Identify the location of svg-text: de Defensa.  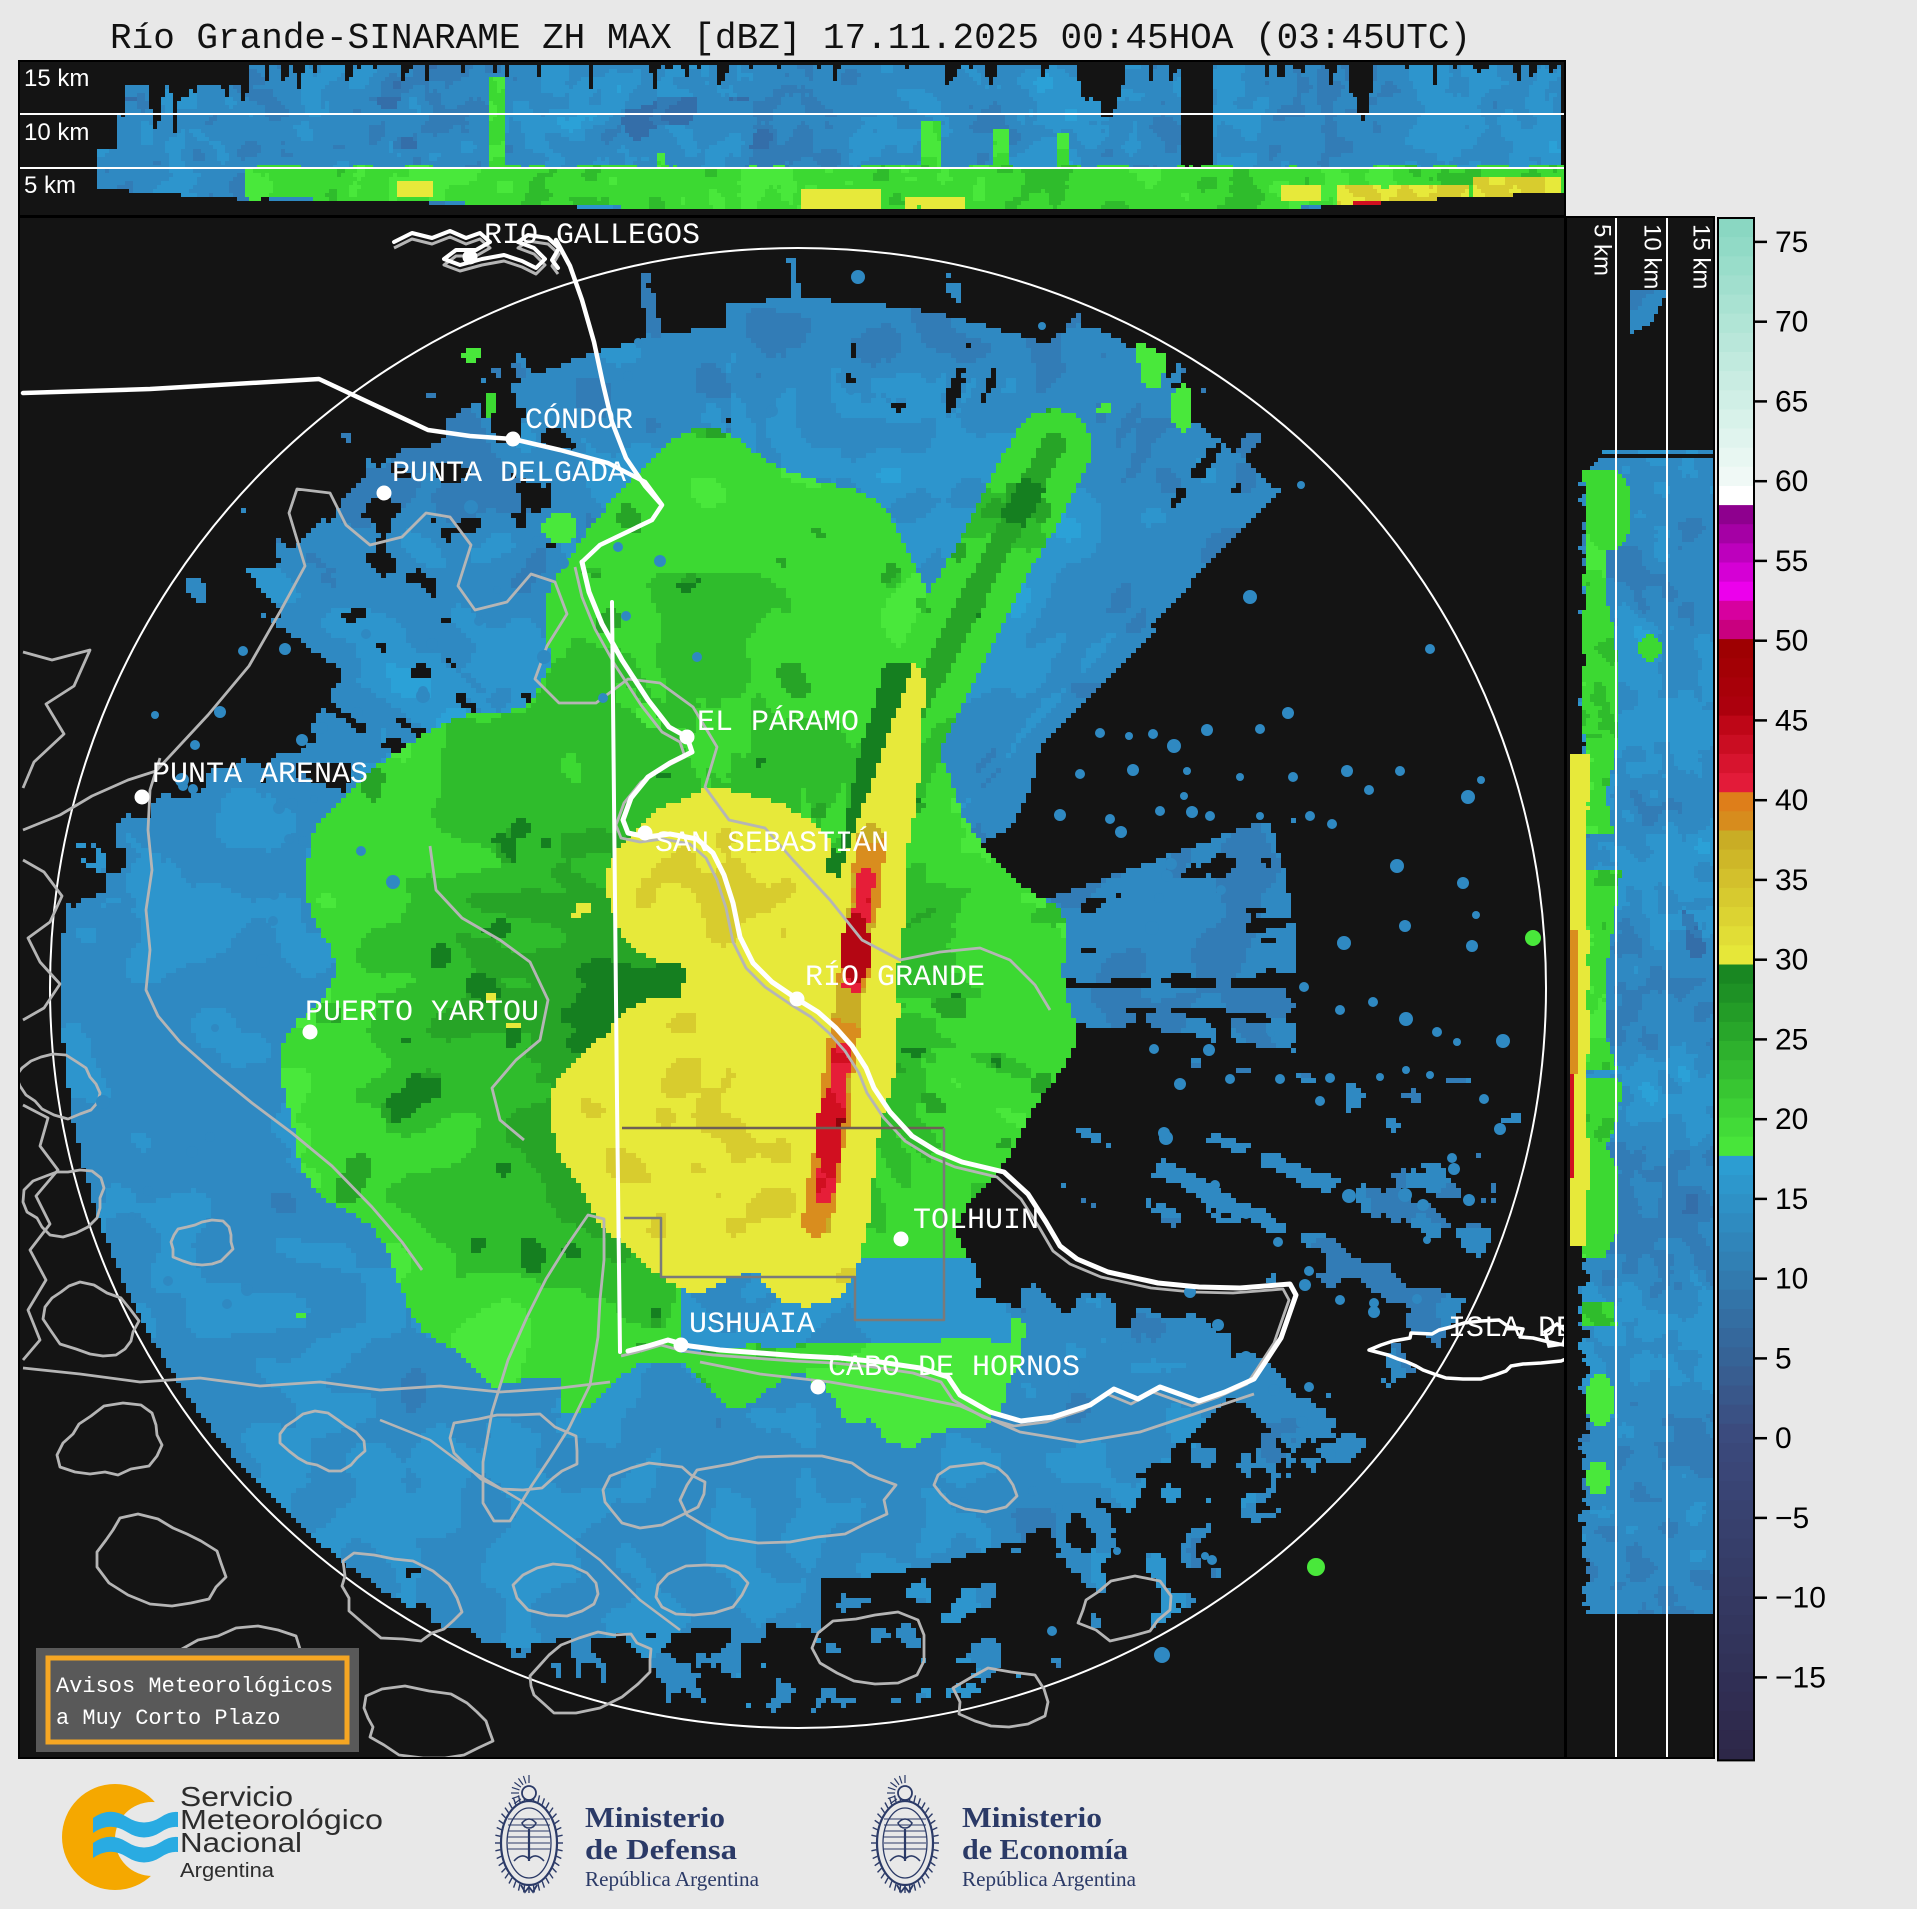
(661, 1850).